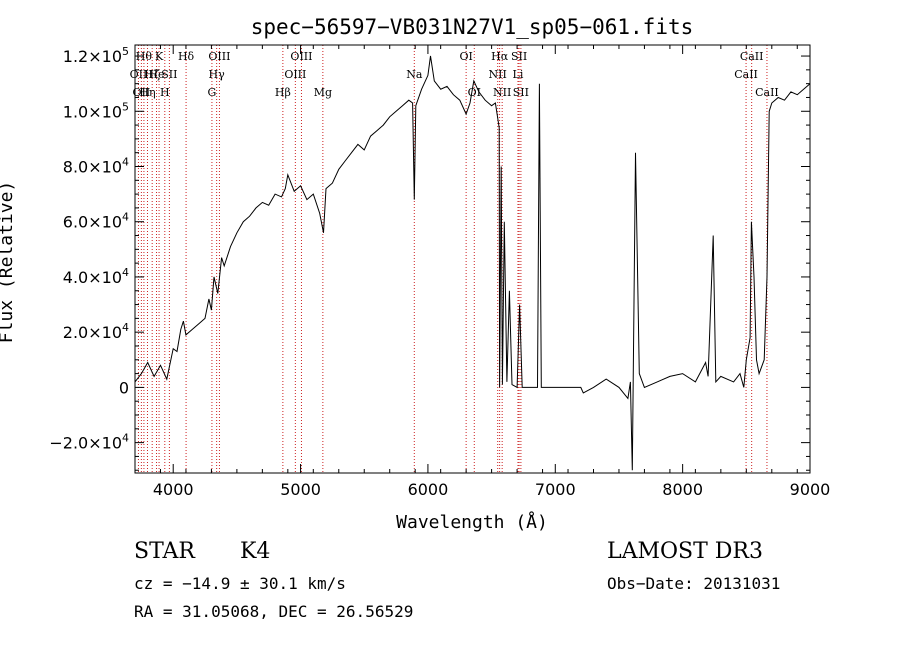 This screenshot has height=649, width=900. Describe the element at coordinates (283, 92) in the screenshot. I see `line-marker-label: Hβ` at that location.